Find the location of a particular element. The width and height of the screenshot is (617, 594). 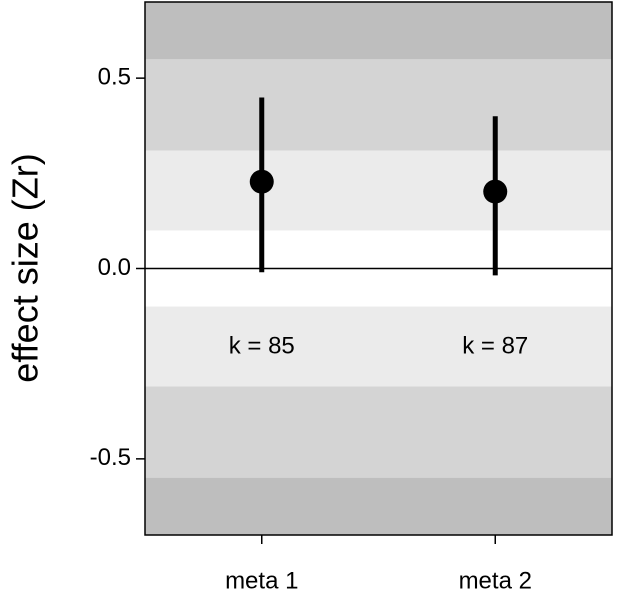

x-tick-label: meta 1 is located at coordinates (261, 580).